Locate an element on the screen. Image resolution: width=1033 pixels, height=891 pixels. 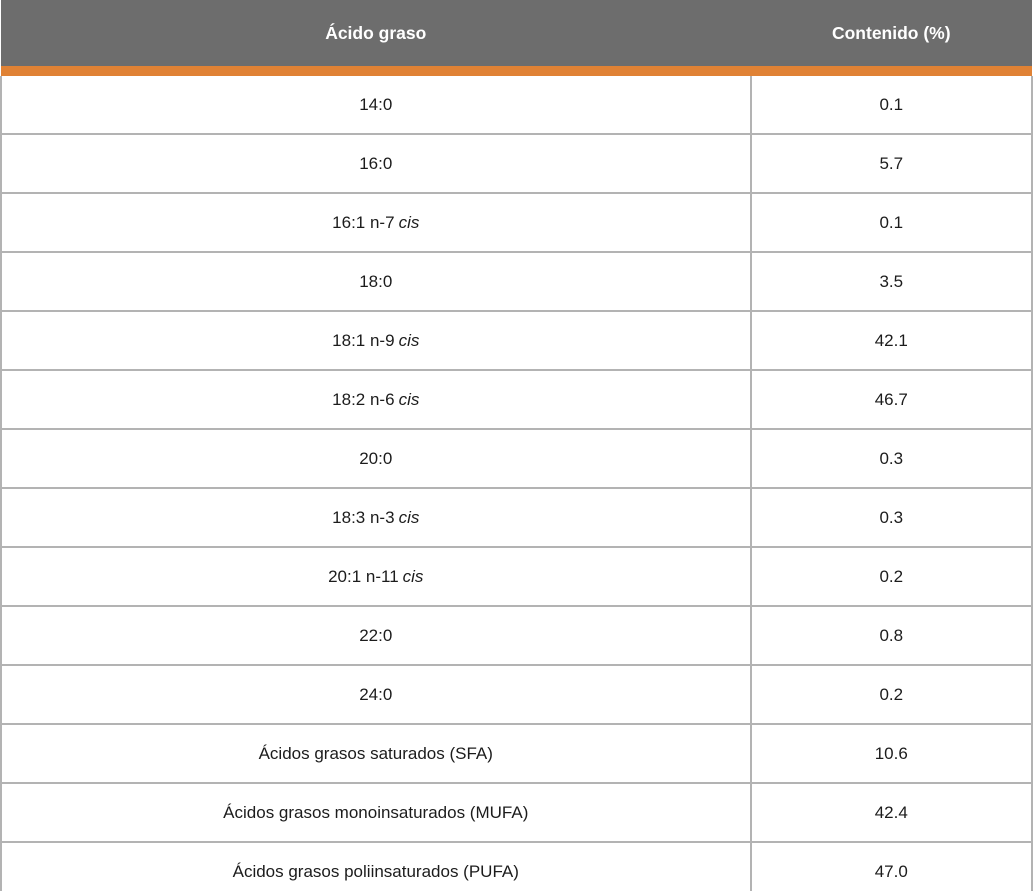
acid-cell: 16:0 is located at coordinates (376, 163).